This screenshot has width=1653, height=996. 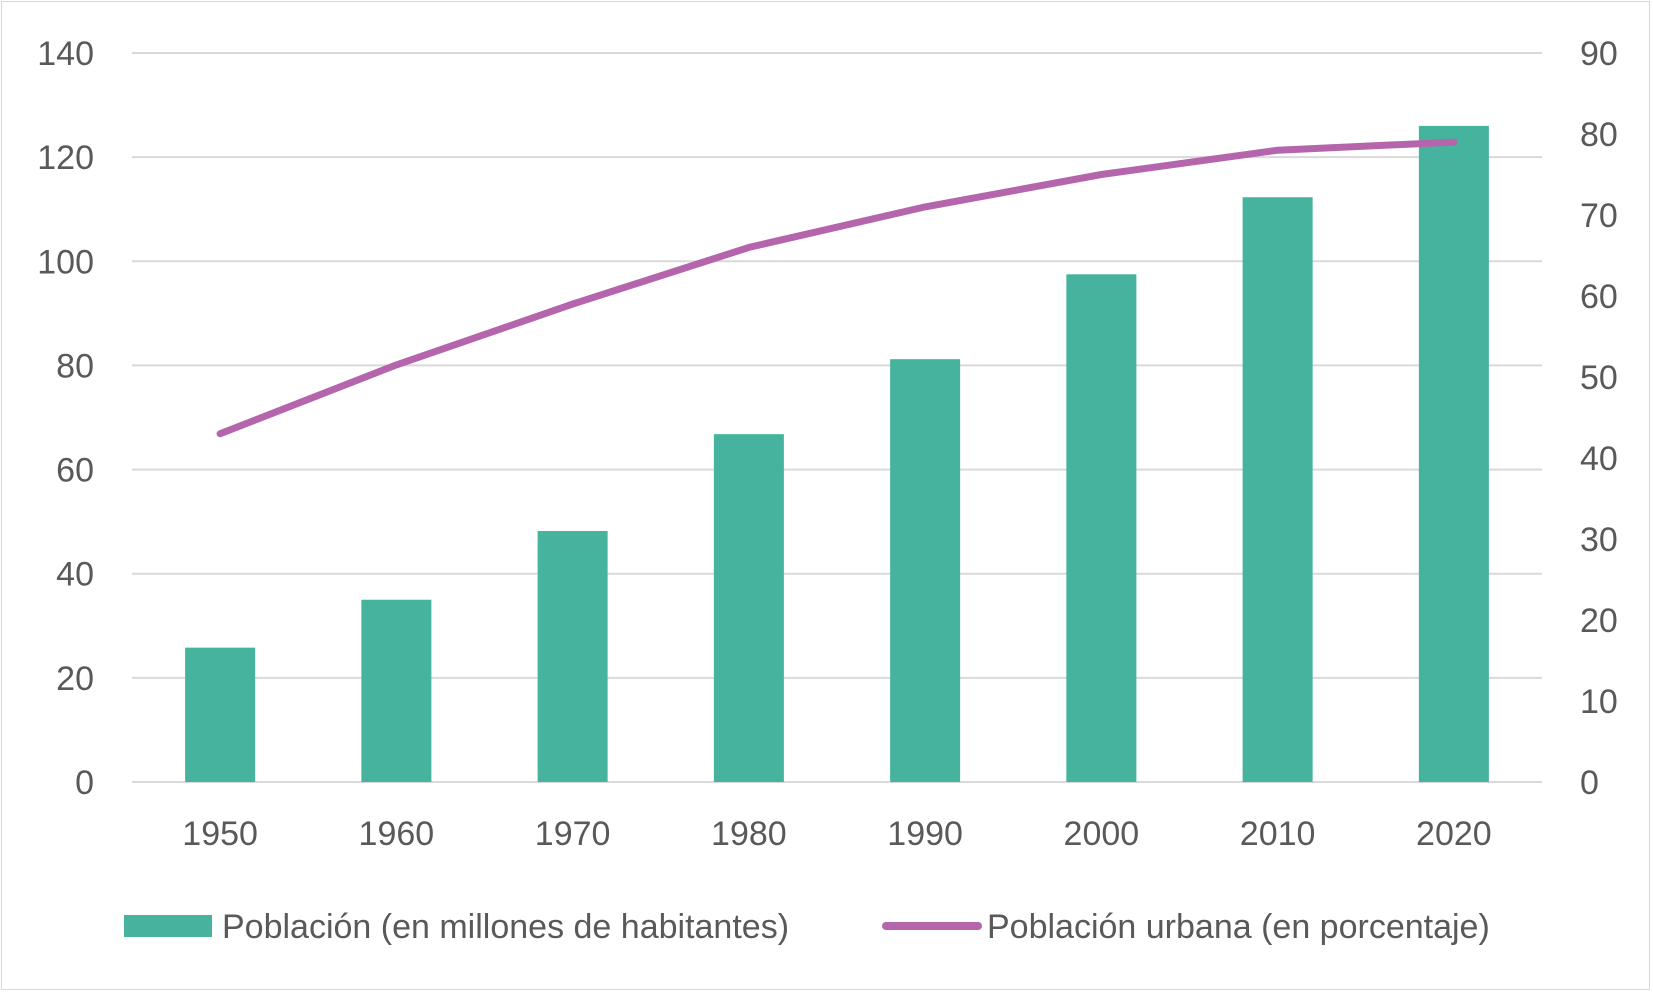 I want to click on left-axis-tick-label: 120, so click(x=65, y=158).